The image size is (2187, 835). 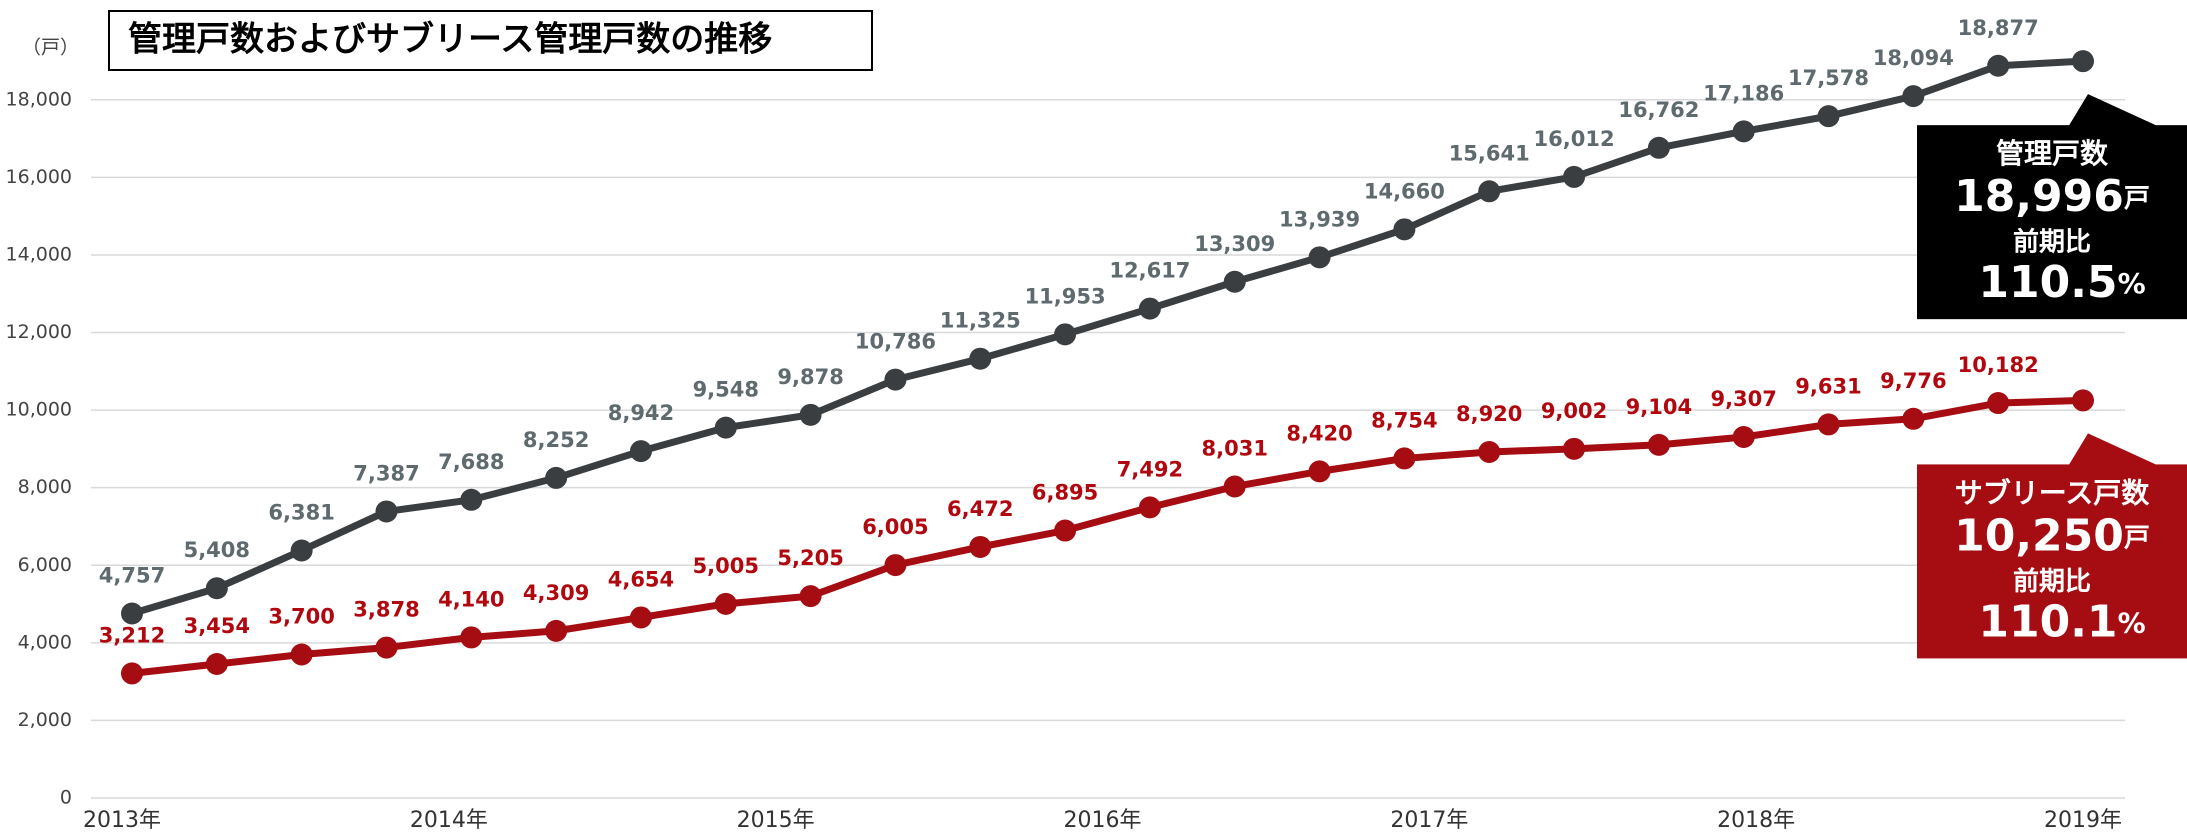 What do you see at coordinates (39, 410) in the screenshot?
I see `y-tick-label: 10,000` at bounding box center [39, 410].